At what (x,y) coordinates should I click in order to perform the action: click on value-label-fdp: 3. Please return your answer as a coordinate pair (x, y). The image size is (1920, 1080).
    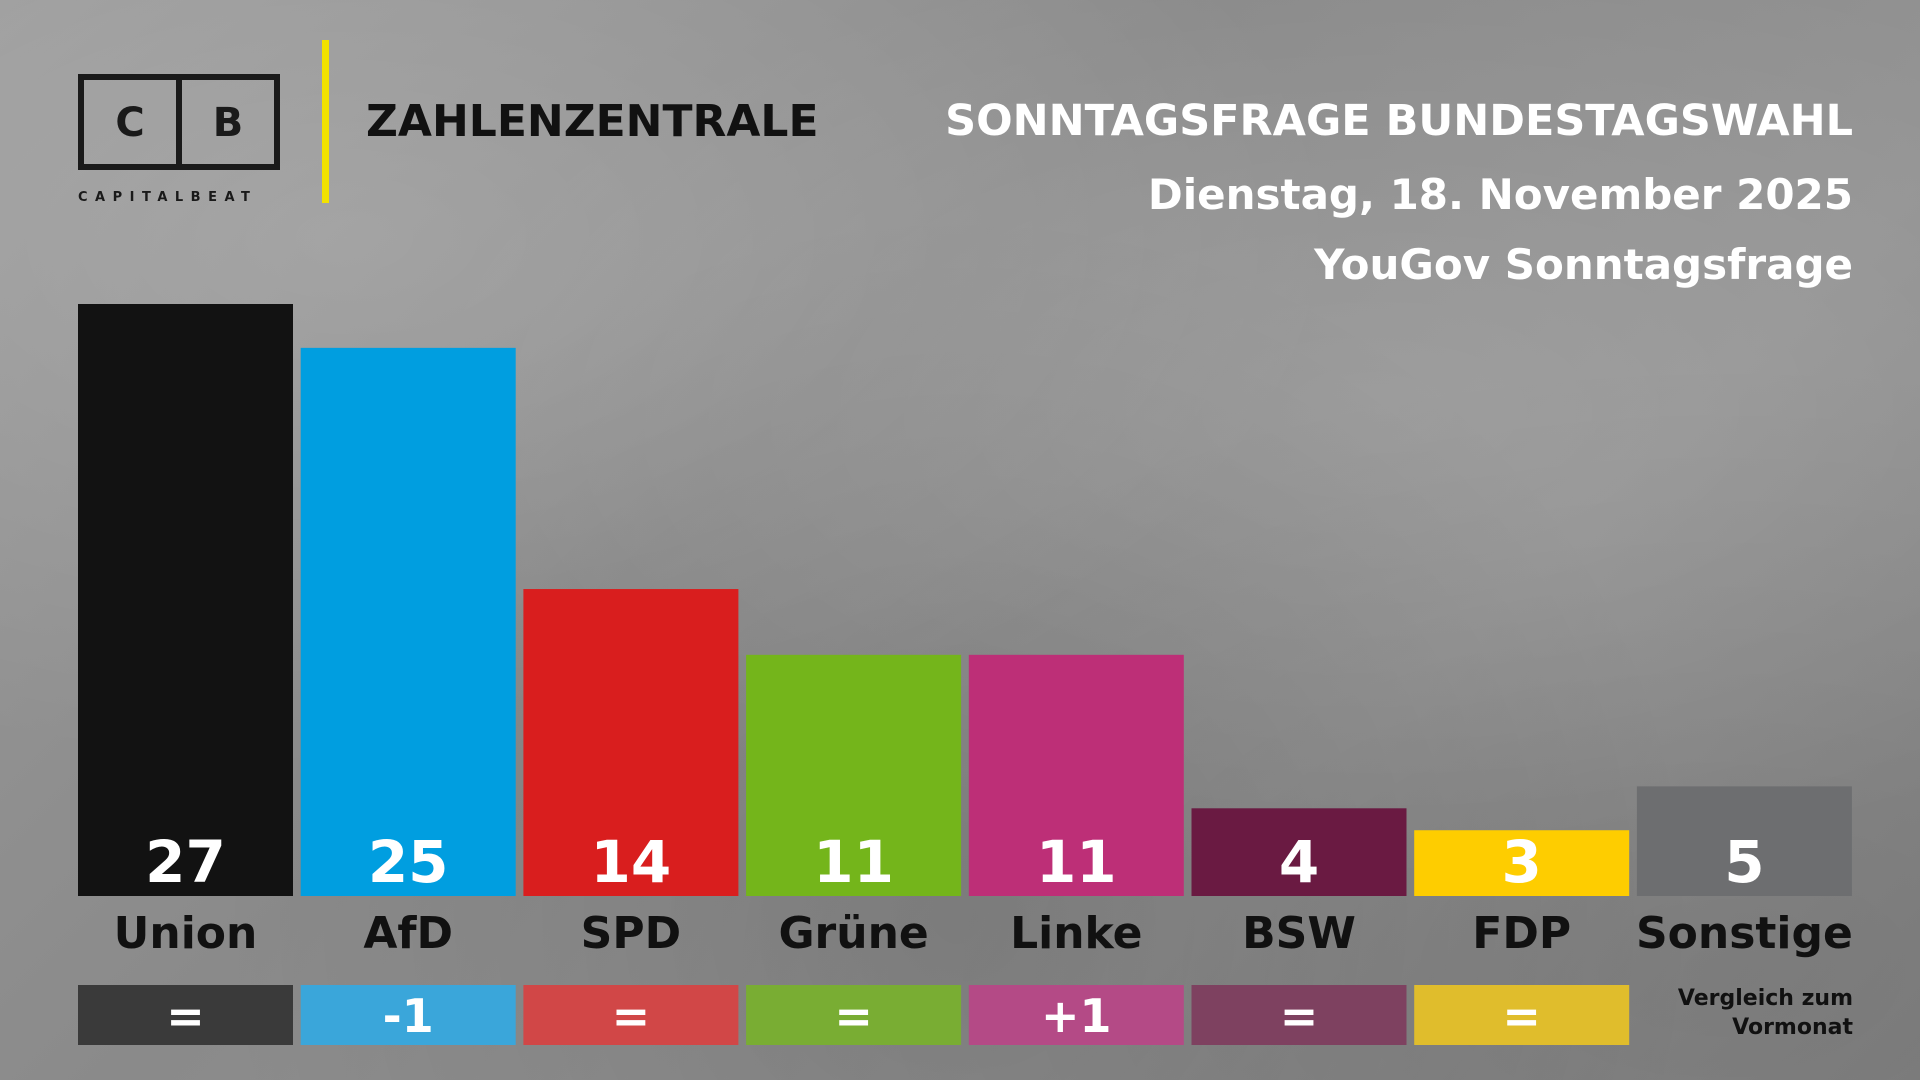
    Looking at the image, I should click on (1522, 862).